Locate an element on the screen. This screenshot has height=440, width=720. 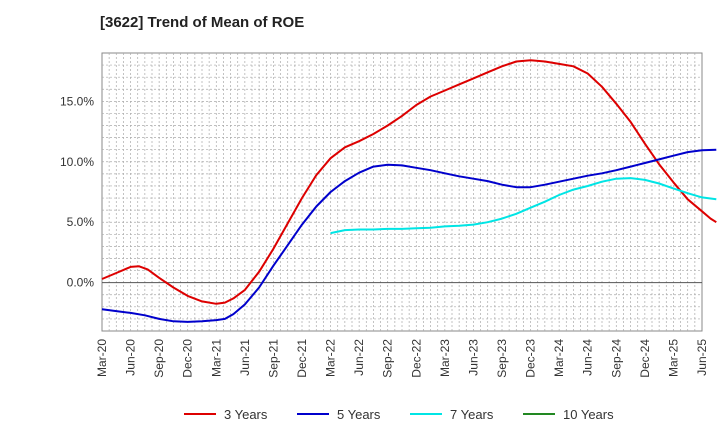
x-tick-label: Dec-22 is located at coordinates (416, 358).